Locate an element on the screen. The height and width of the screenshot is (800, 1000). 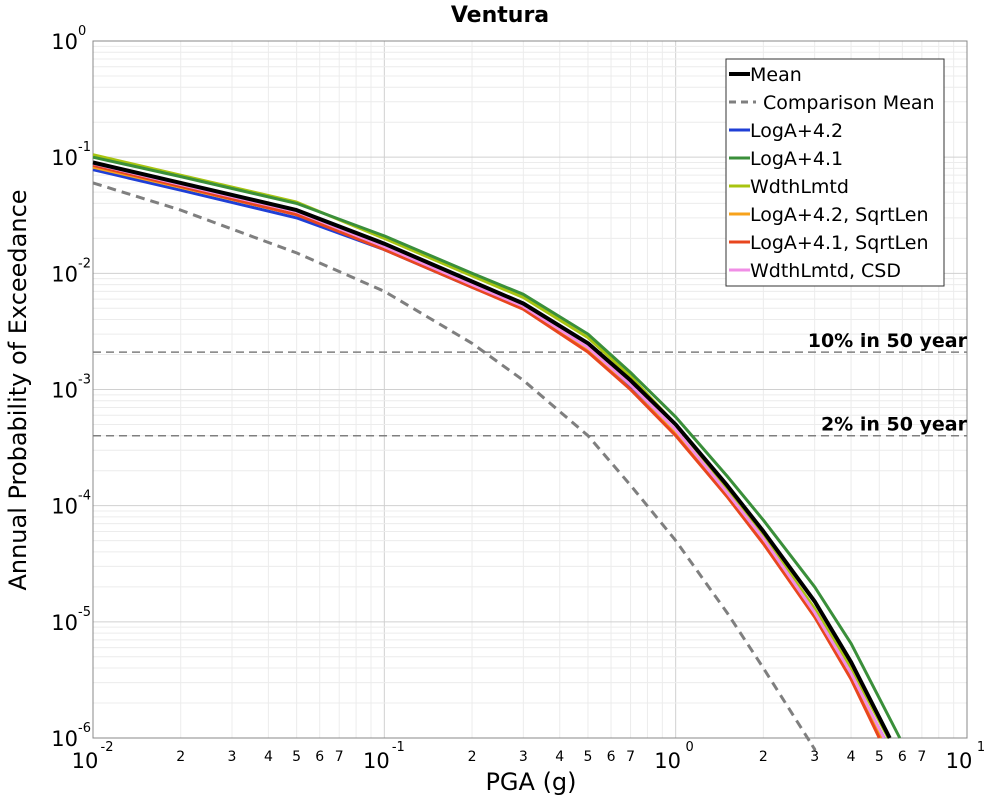
y-tick-exponent: -3 is located at coordinates (84, 380).